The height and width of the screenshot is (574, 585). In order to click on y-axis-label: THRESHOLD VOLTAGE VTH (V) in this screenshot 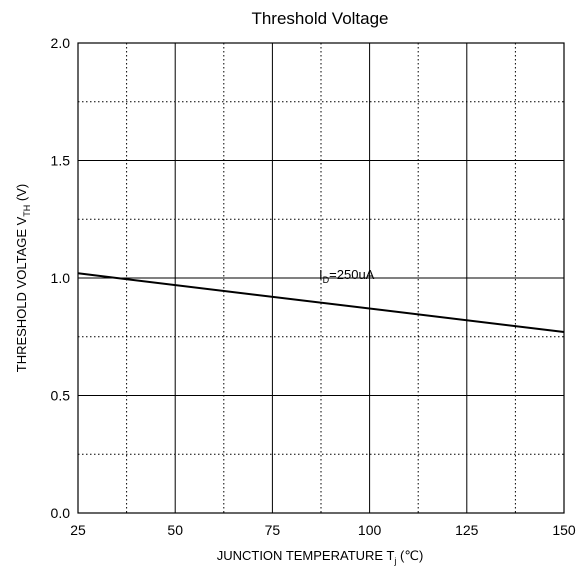, I will do `click(23, 278)`.